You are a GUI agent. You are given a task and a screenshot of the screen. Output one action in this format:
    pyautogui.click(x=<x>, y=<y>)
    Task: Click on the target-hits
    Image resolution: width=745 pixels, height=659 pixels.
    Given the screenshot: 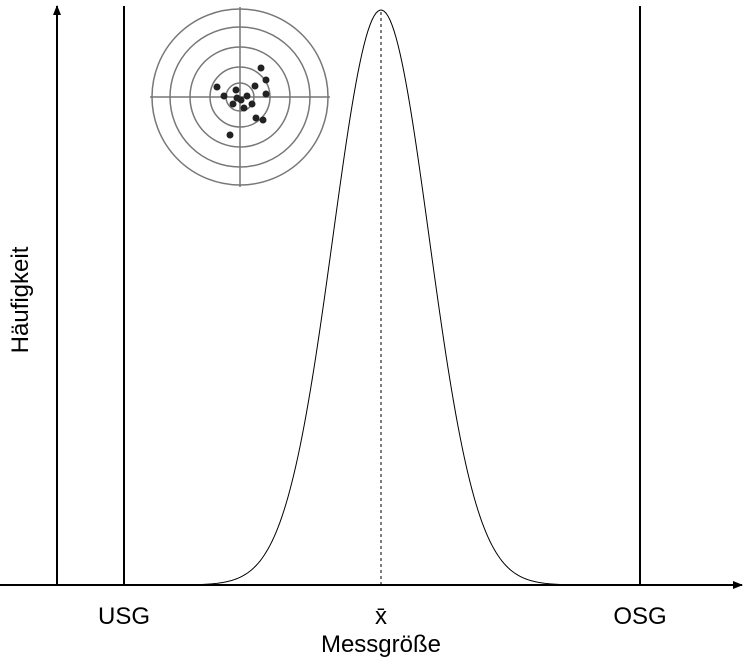 What is the action you would take?
    pyautogui.click(x=241, y=101)
    